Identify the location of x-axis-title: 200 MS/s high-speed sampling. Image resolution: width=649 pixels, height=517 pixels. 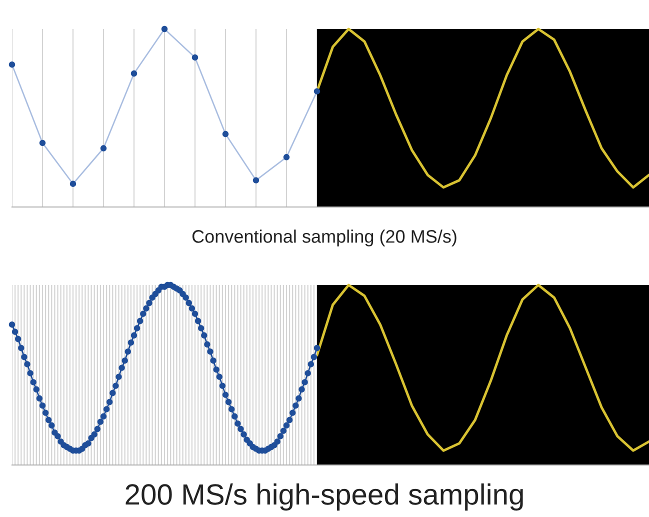
(324, 497).